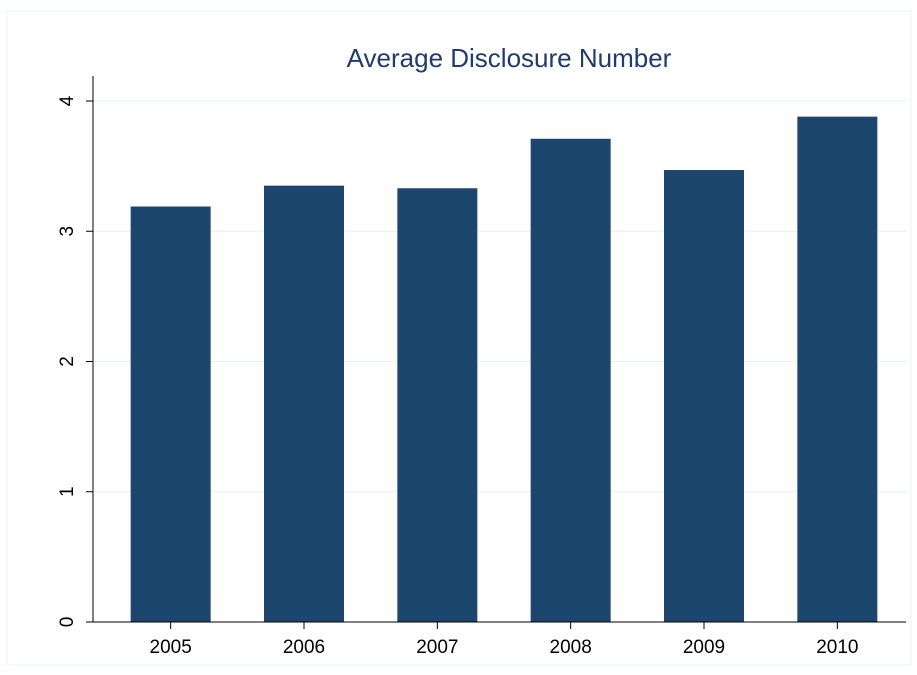 This screenshot has height=675, width=917. I want to click on y-tick-label-2: 2, so click(67, 361).